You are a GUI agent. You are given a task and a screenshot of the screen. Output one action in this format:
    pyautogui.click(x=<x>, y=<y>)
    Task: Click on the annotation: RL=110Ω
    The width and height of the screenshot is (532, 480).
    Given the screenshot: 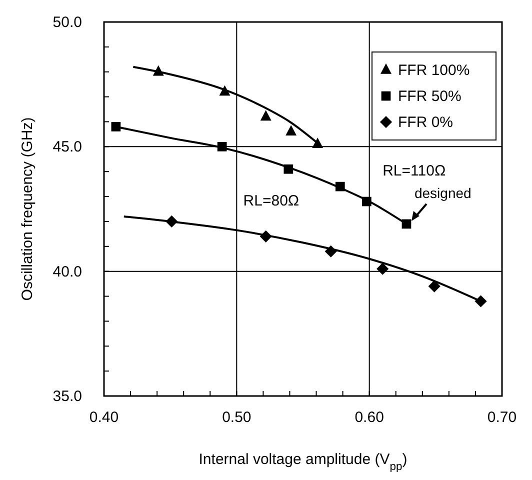 What is the action you would take?
    pyautogui.click(x=414, y=171)
    